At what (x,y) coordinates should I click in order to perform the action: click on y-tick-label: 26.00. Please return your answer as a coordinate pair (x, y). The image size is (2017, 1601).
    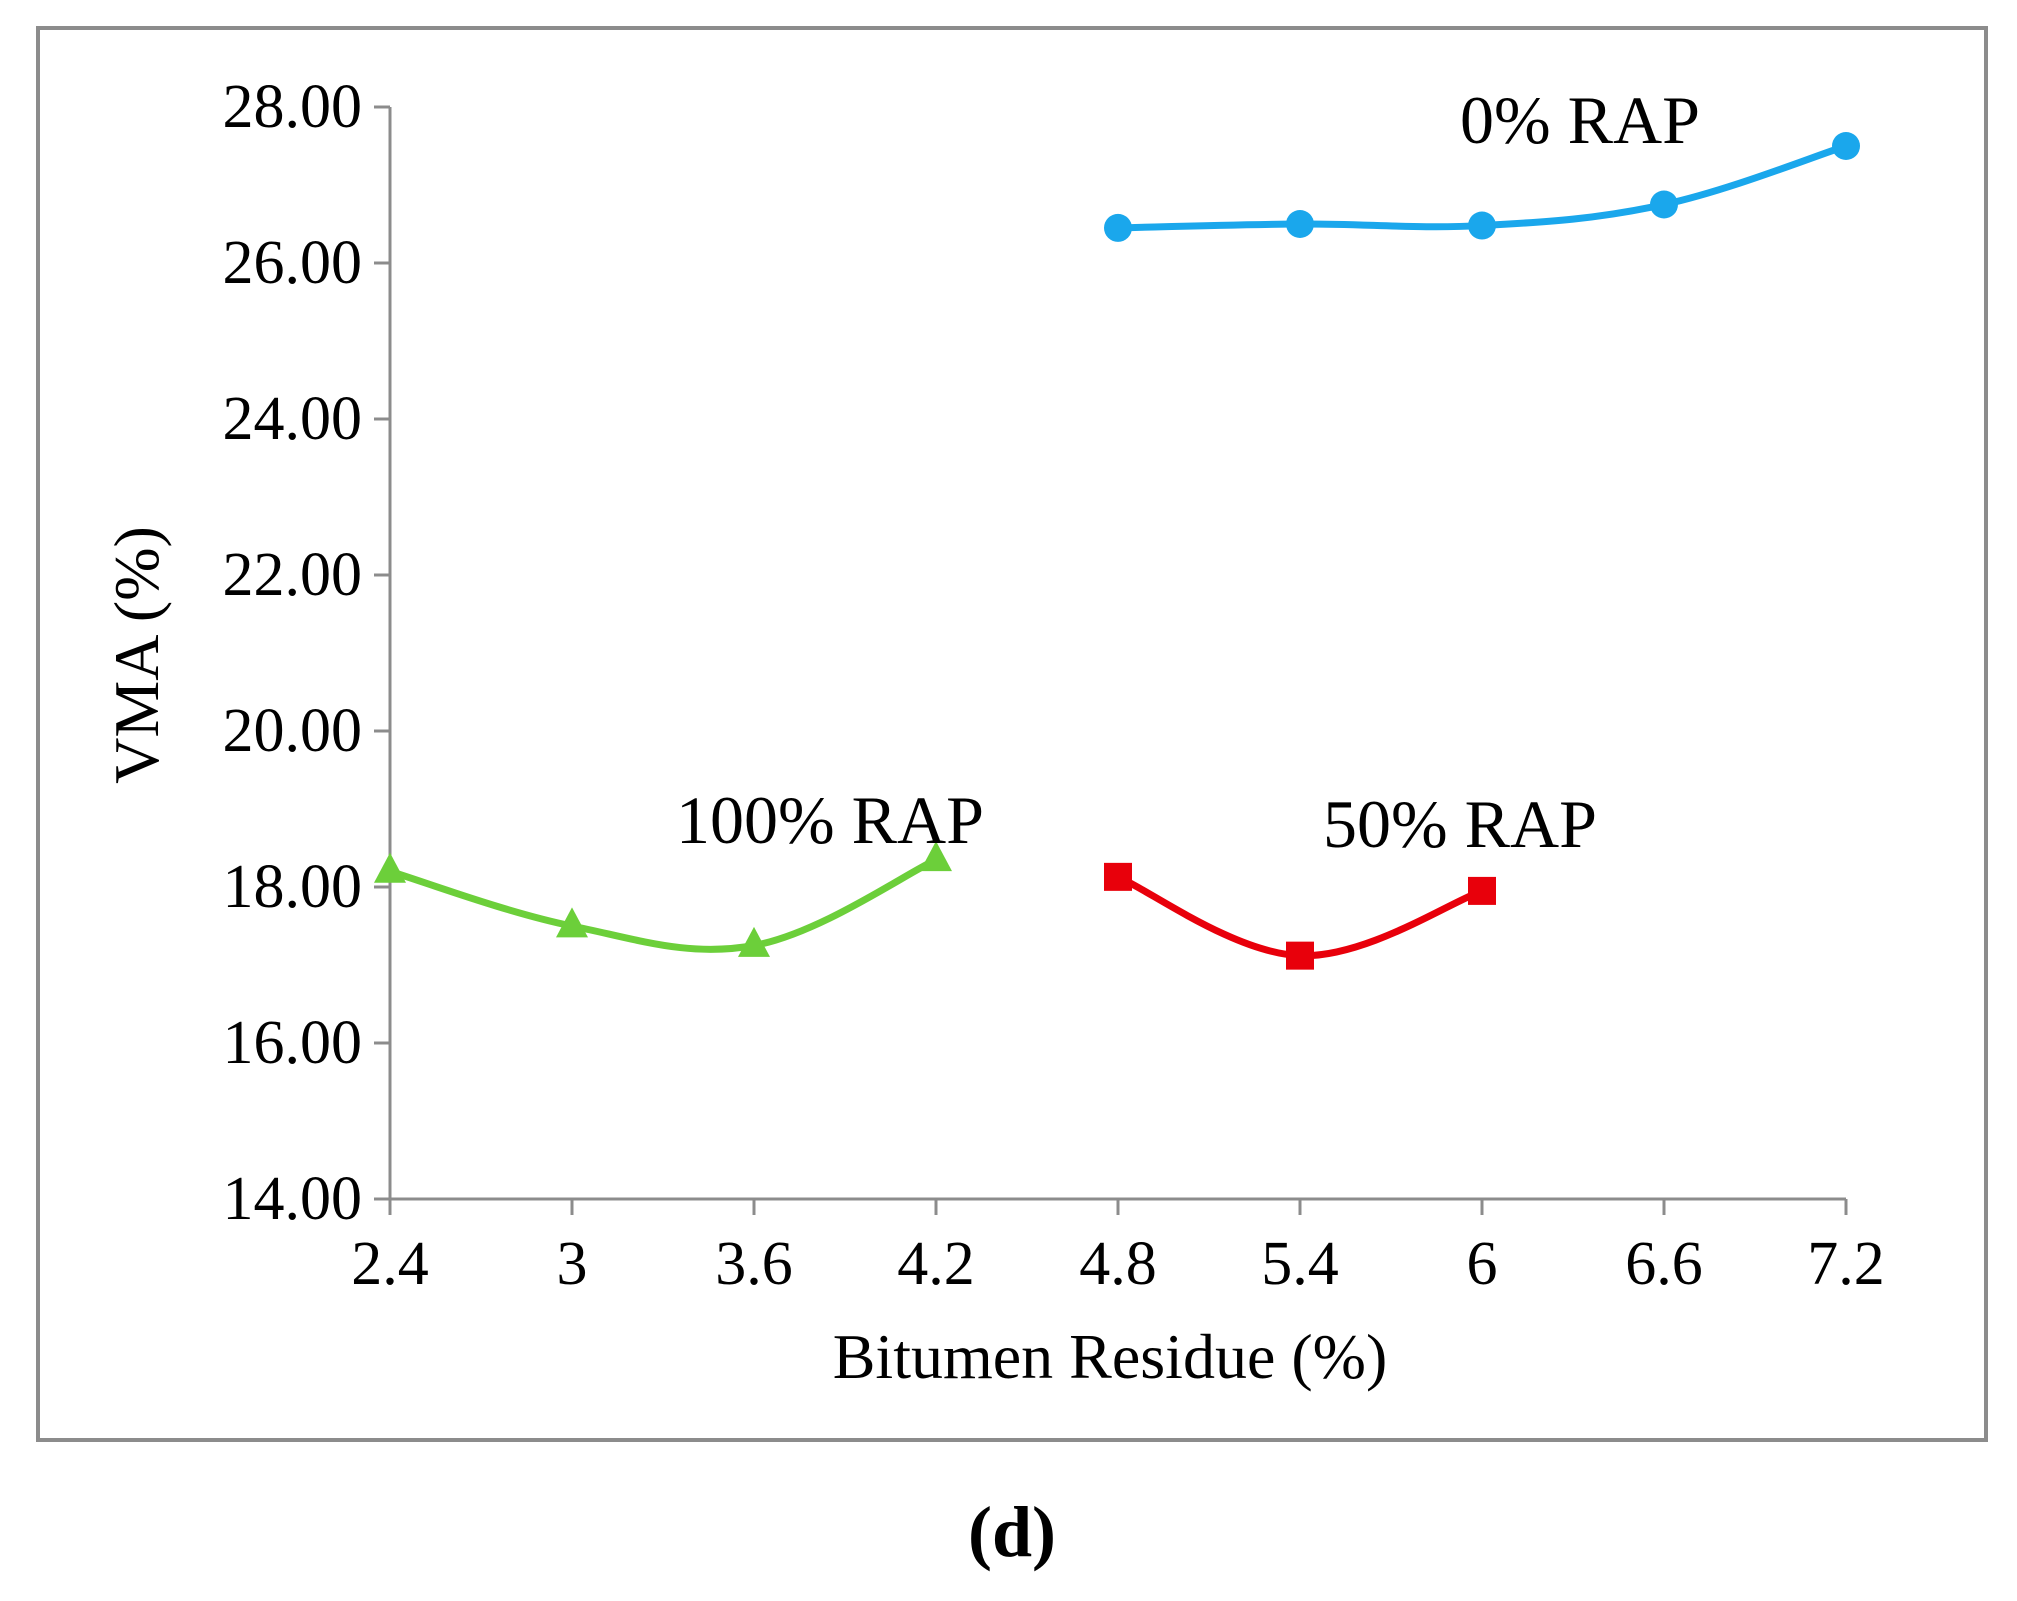
    Looking at the image, I should click on (293, 263).